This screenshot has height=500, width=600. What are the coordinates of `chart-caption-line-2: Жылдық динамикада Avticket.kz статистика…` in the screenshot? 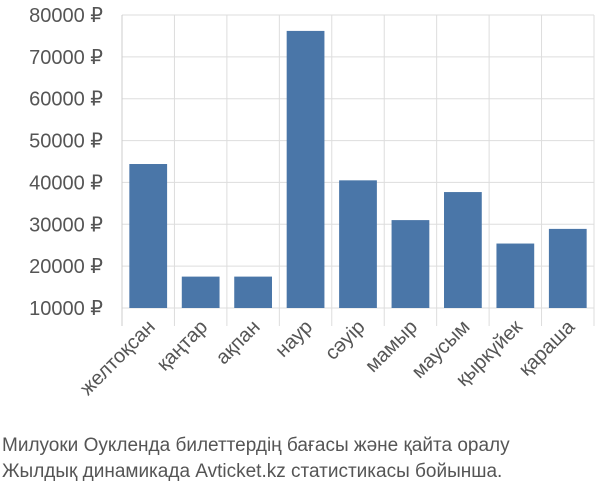 It's located at (252, 471).